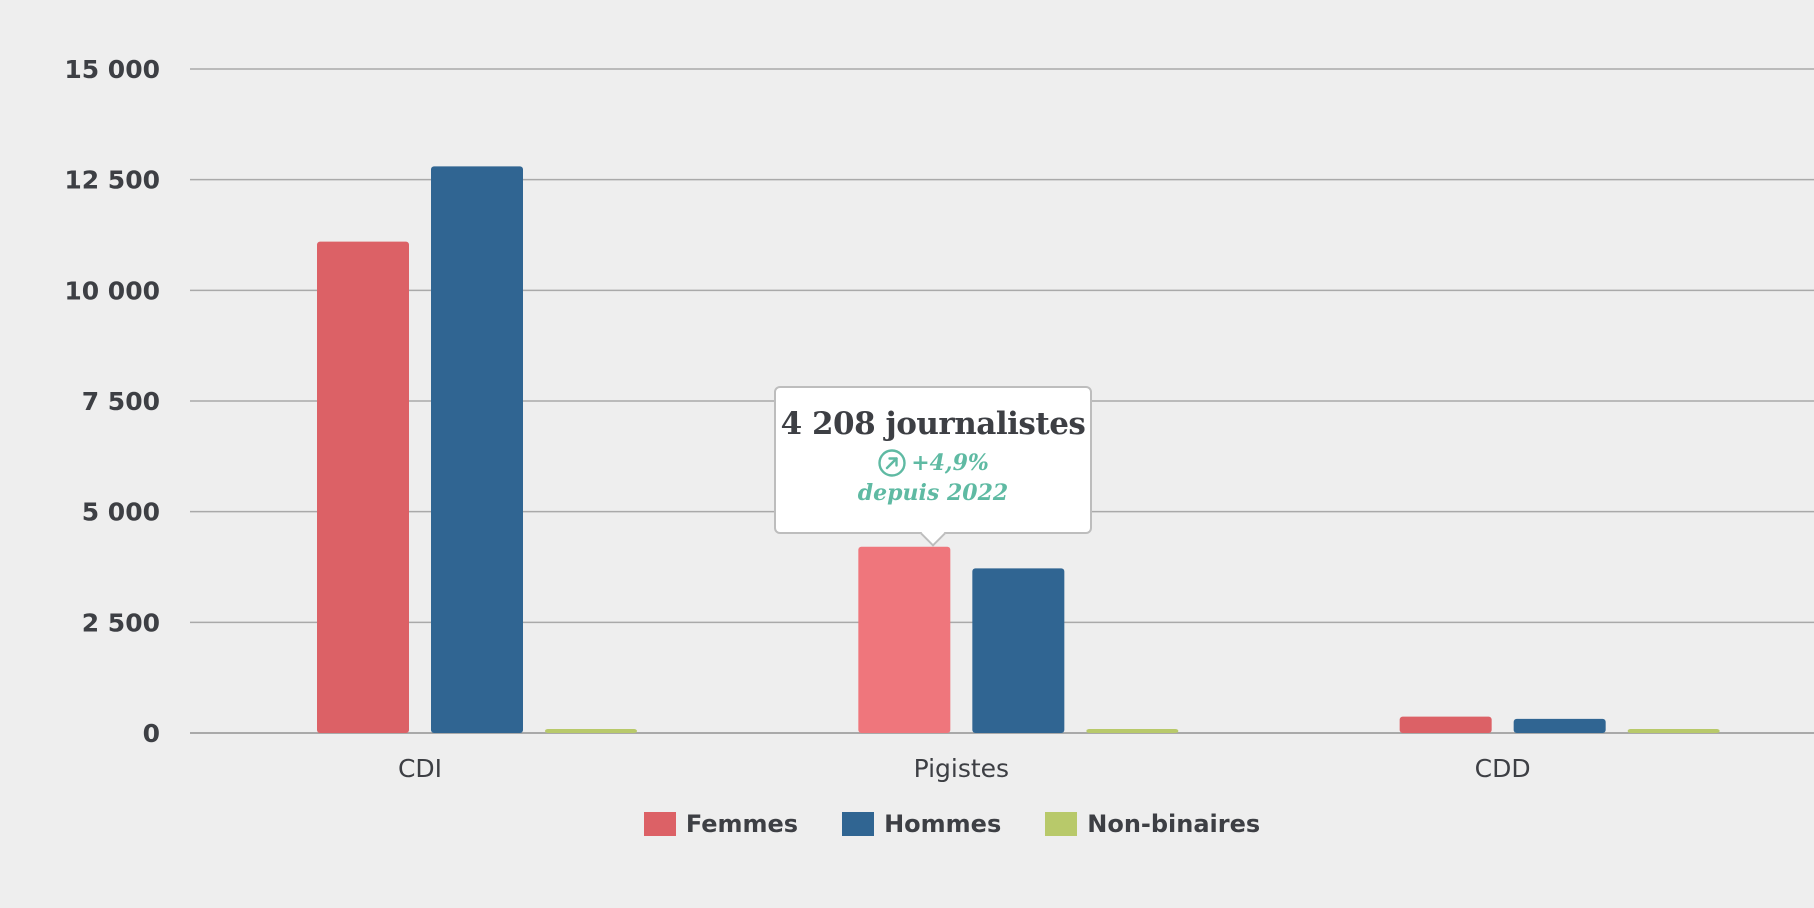 This screenshot has width=1814, height=908. I want to click on y-tick-label: 7 500, so click(121, 401).